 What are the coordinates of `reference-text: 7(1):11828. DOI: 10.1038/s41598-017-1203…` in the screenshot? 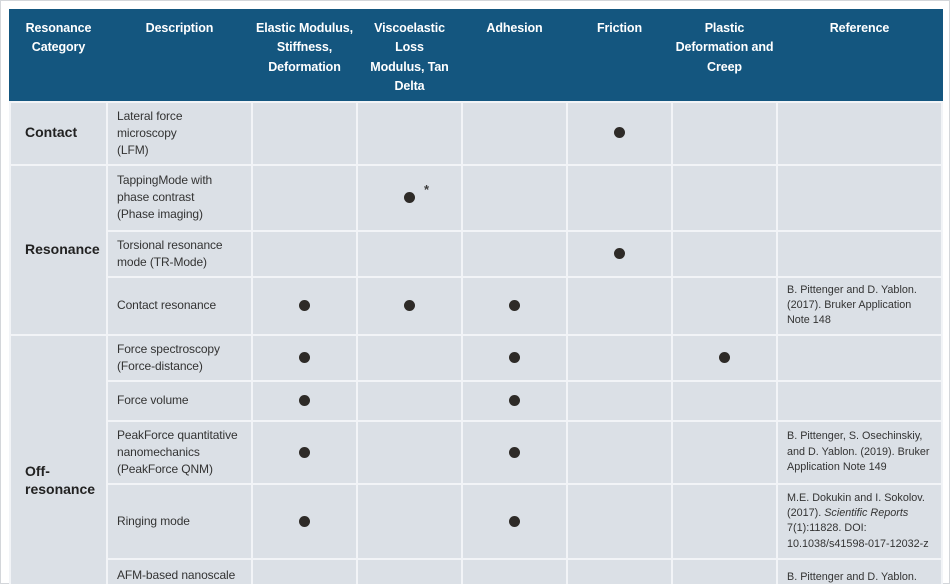 It's located at (858, 536).